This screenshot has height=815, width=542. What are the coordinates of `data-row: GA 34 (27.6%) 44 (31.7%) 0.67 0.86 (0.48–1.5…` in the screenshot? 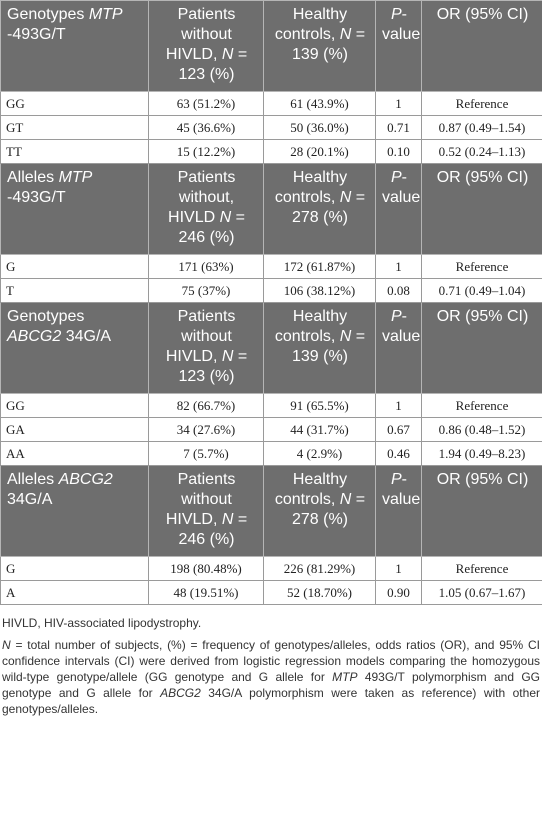 It's located at (271, 429).